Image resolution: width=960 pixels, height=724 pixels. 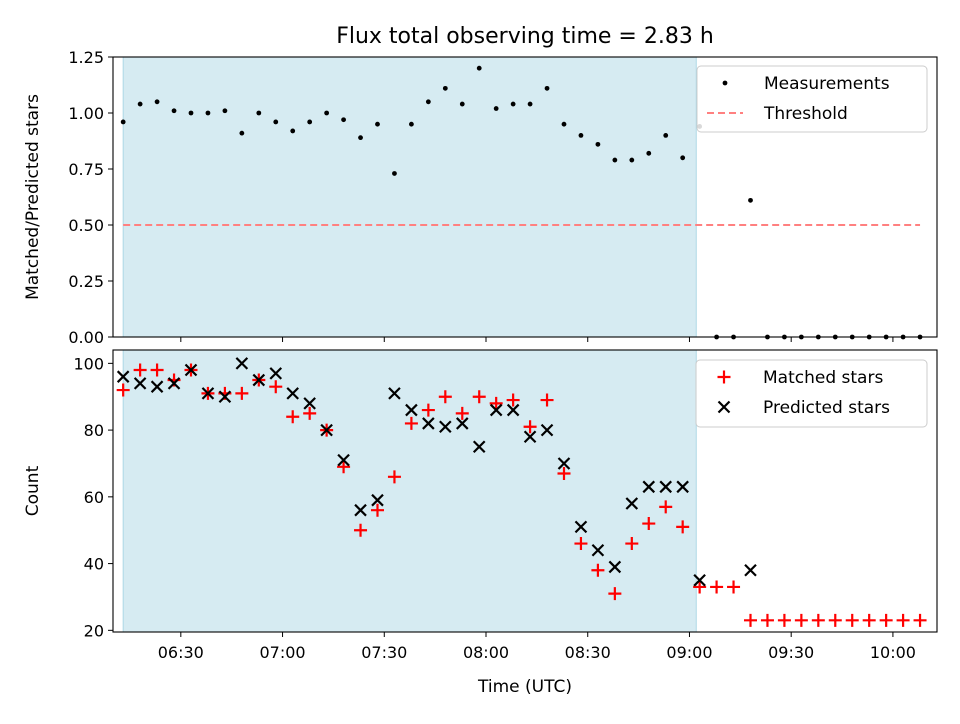 I want to click on x-tick-label: 07:30, so click(x=384, y=652).